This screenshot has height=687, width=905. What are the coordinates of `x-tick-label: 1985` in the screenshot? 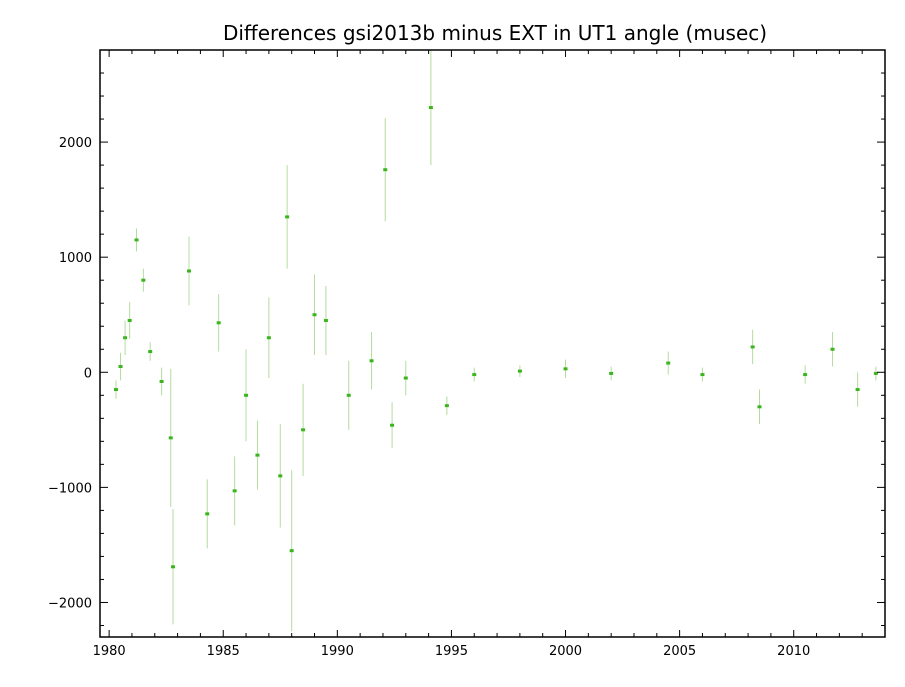 It's located at (223, 651).